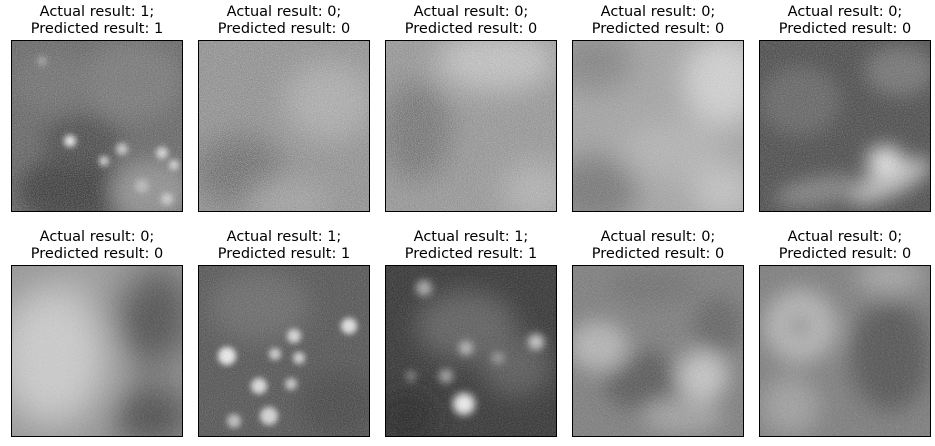 This screenshot has width=935, height=446. I want to click on image-1-svg, so click(97, 126).